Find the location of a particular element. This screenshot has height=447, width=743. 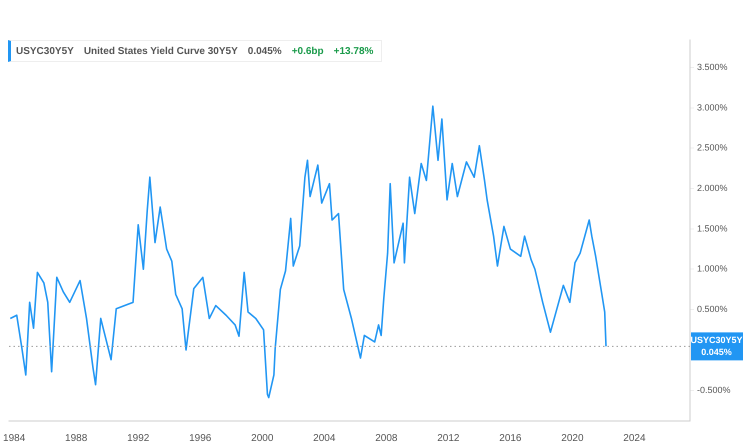

x-tick-label: 1992 is located at coordinates (138, 438).